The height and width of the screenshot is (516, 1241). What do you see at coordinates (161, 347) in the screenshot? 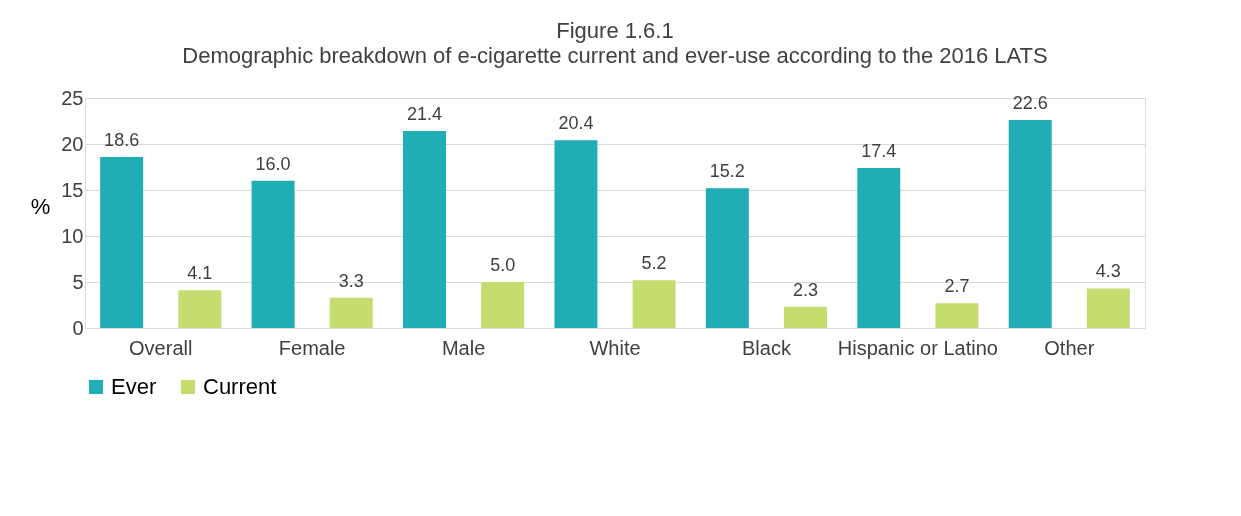
I see `x-tick-label: Overall` at bounding box center [161, 347].